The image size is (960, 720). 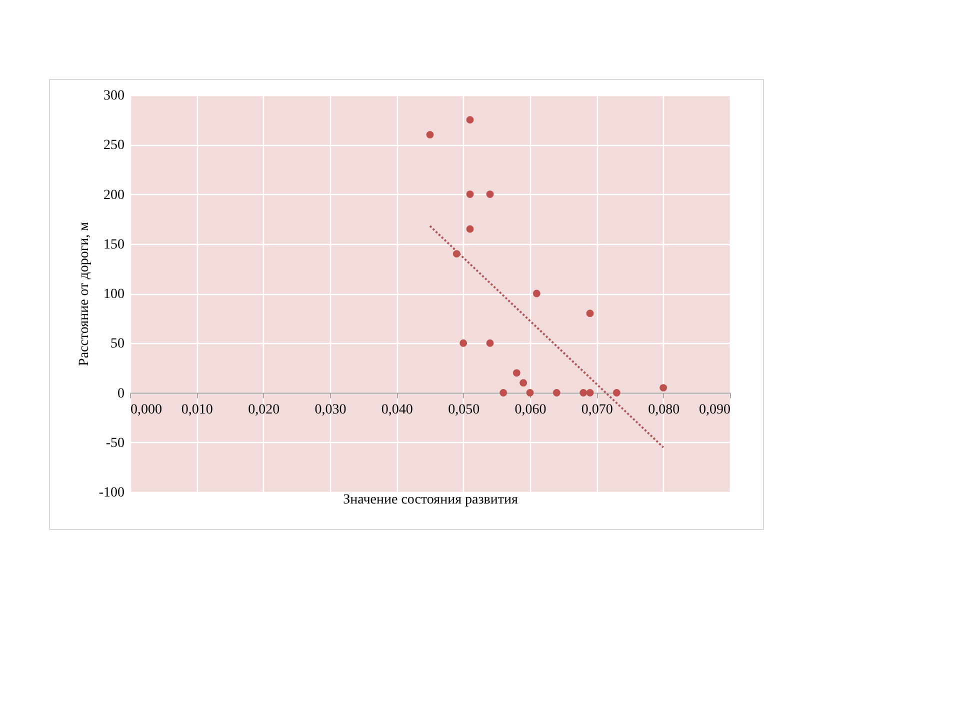 I want to click on x-tick-label: 0,050, so click(x=464, y=410).